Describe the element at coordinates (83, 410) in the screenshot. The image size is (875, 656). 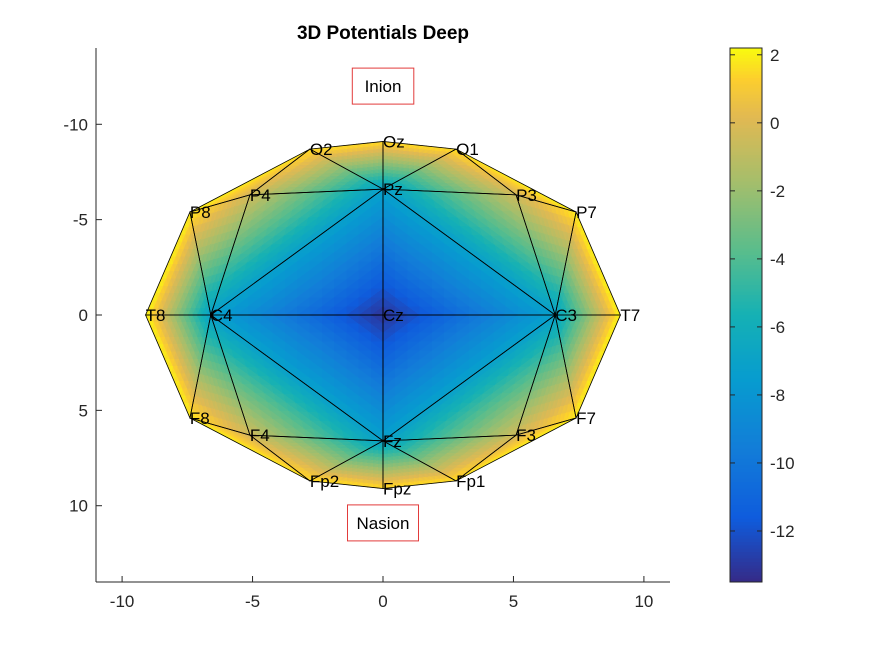
I see `y-tick-label: 5` at that location.